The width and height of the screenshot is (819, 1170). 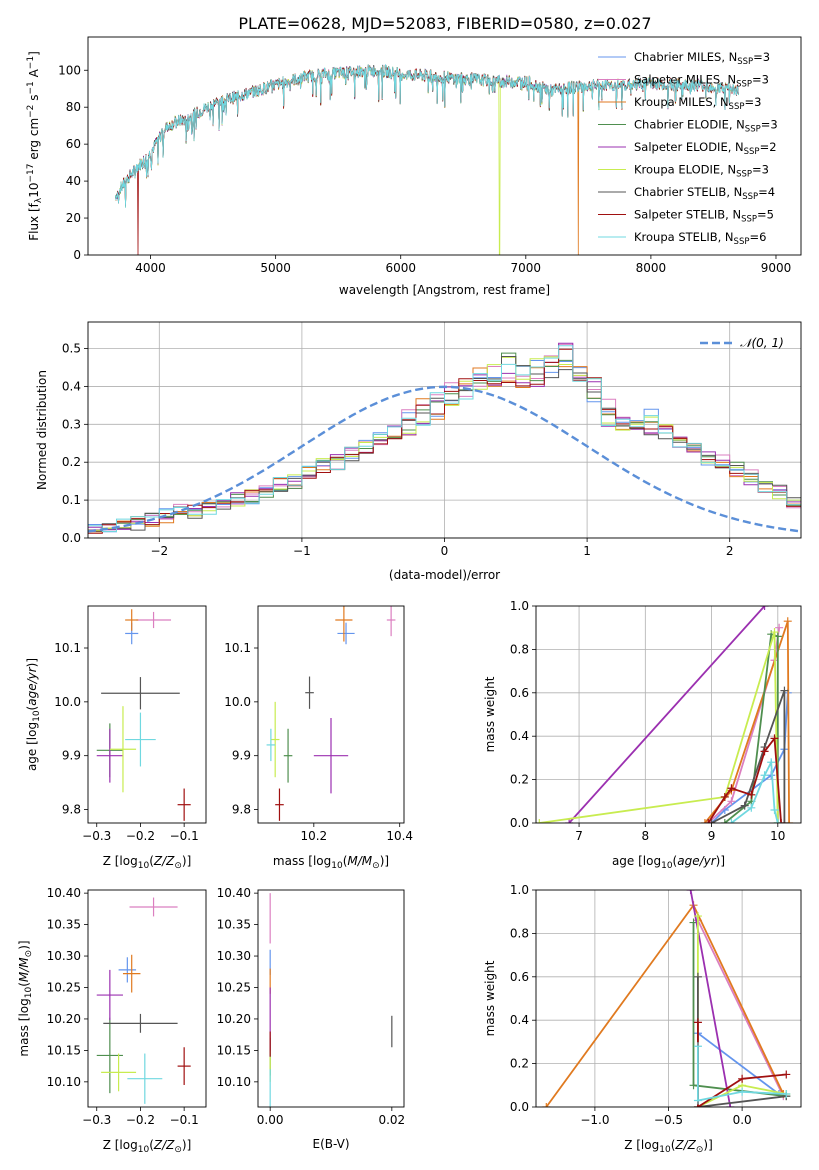 What do you see at coordinates (31, 111) in the screenshot?
I see `label-part: −2` at bounding box center [31, 111].